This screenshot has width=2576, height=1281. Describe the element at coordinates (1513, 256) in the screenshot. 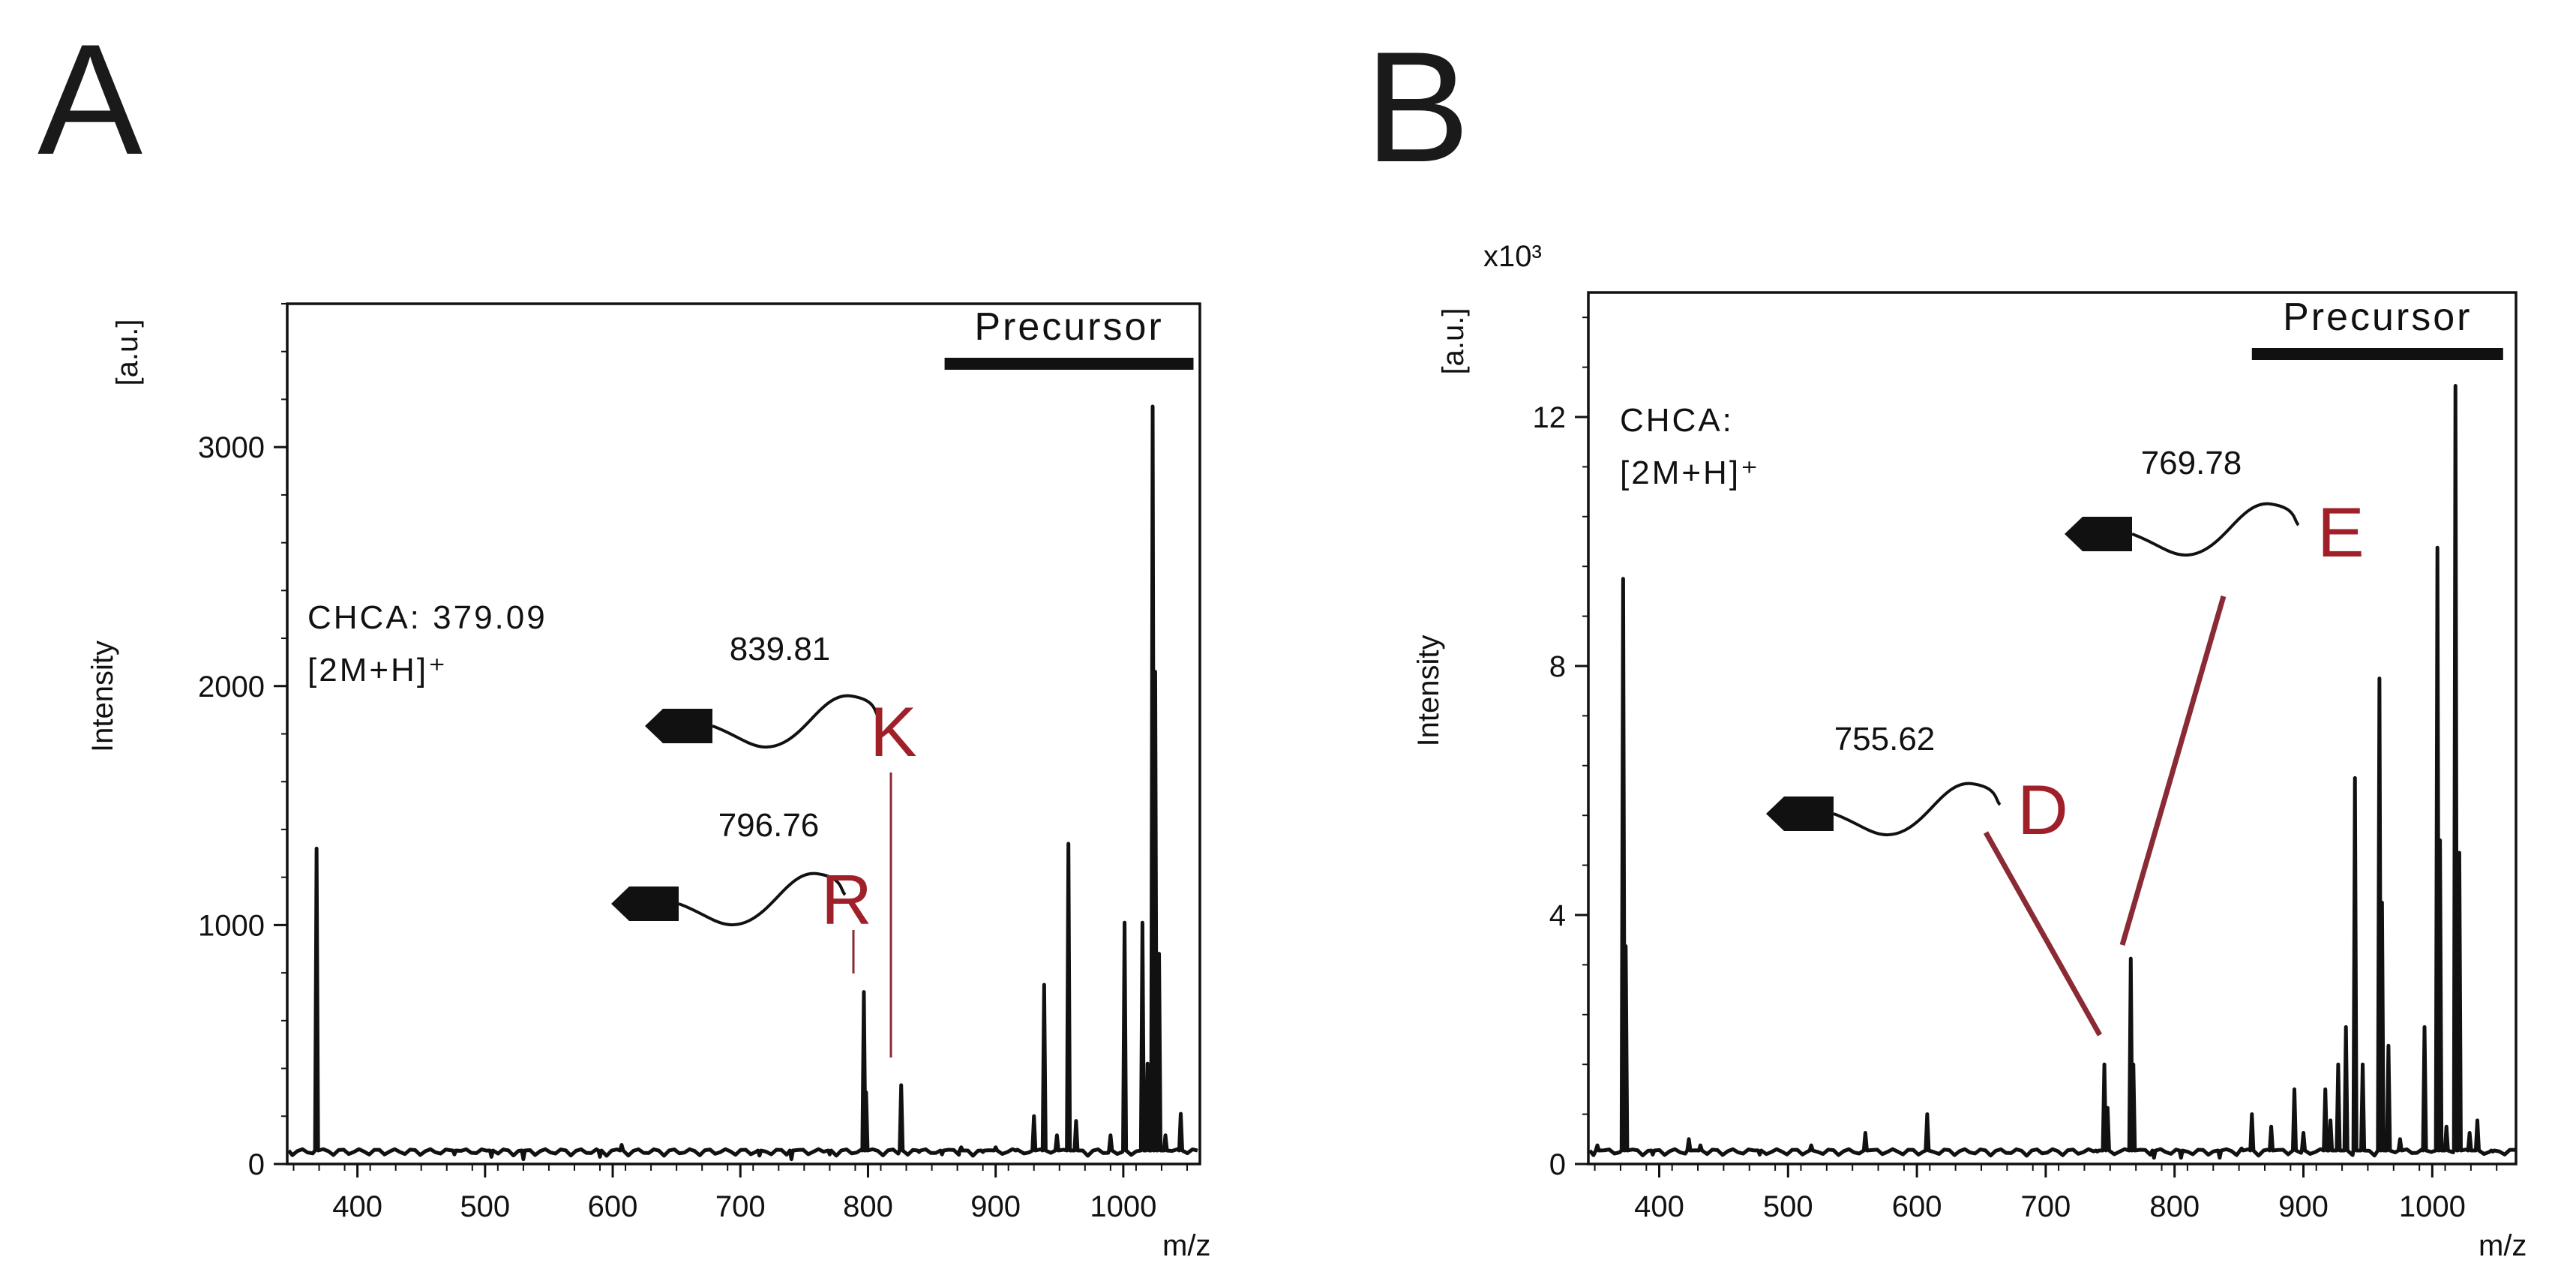

I see `y-multiplier: x10³` at that location.